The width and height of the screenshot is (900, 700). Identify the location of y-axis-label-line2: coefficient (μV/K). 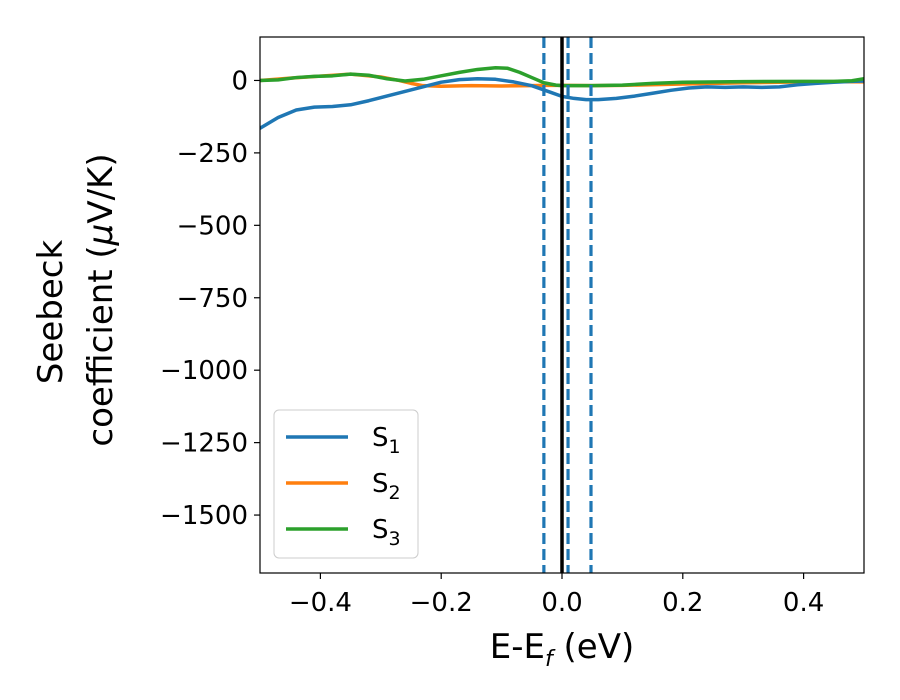
(101, 299).